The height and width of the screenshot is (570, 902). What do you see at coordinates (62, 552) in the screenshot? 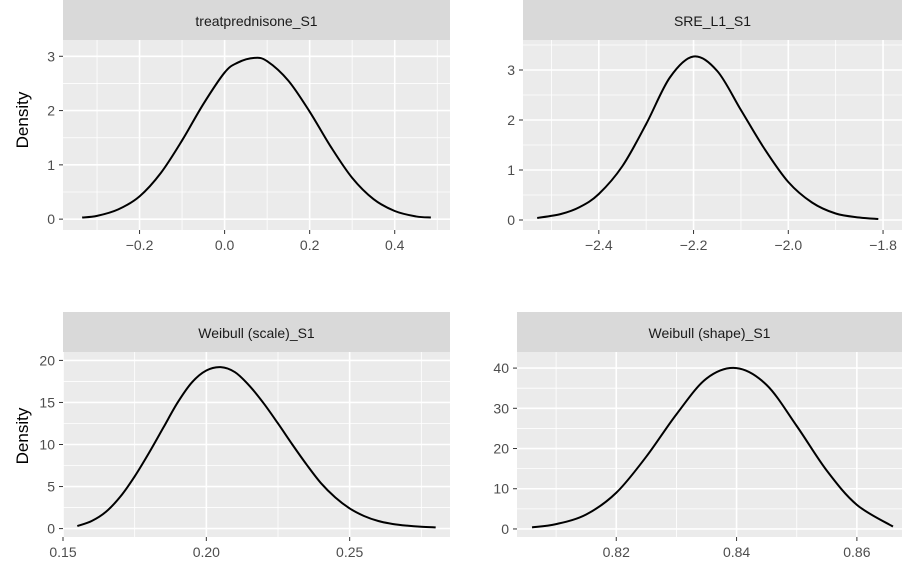
I see `x-tick-label: 0.15` at bounding box center [62, 552].